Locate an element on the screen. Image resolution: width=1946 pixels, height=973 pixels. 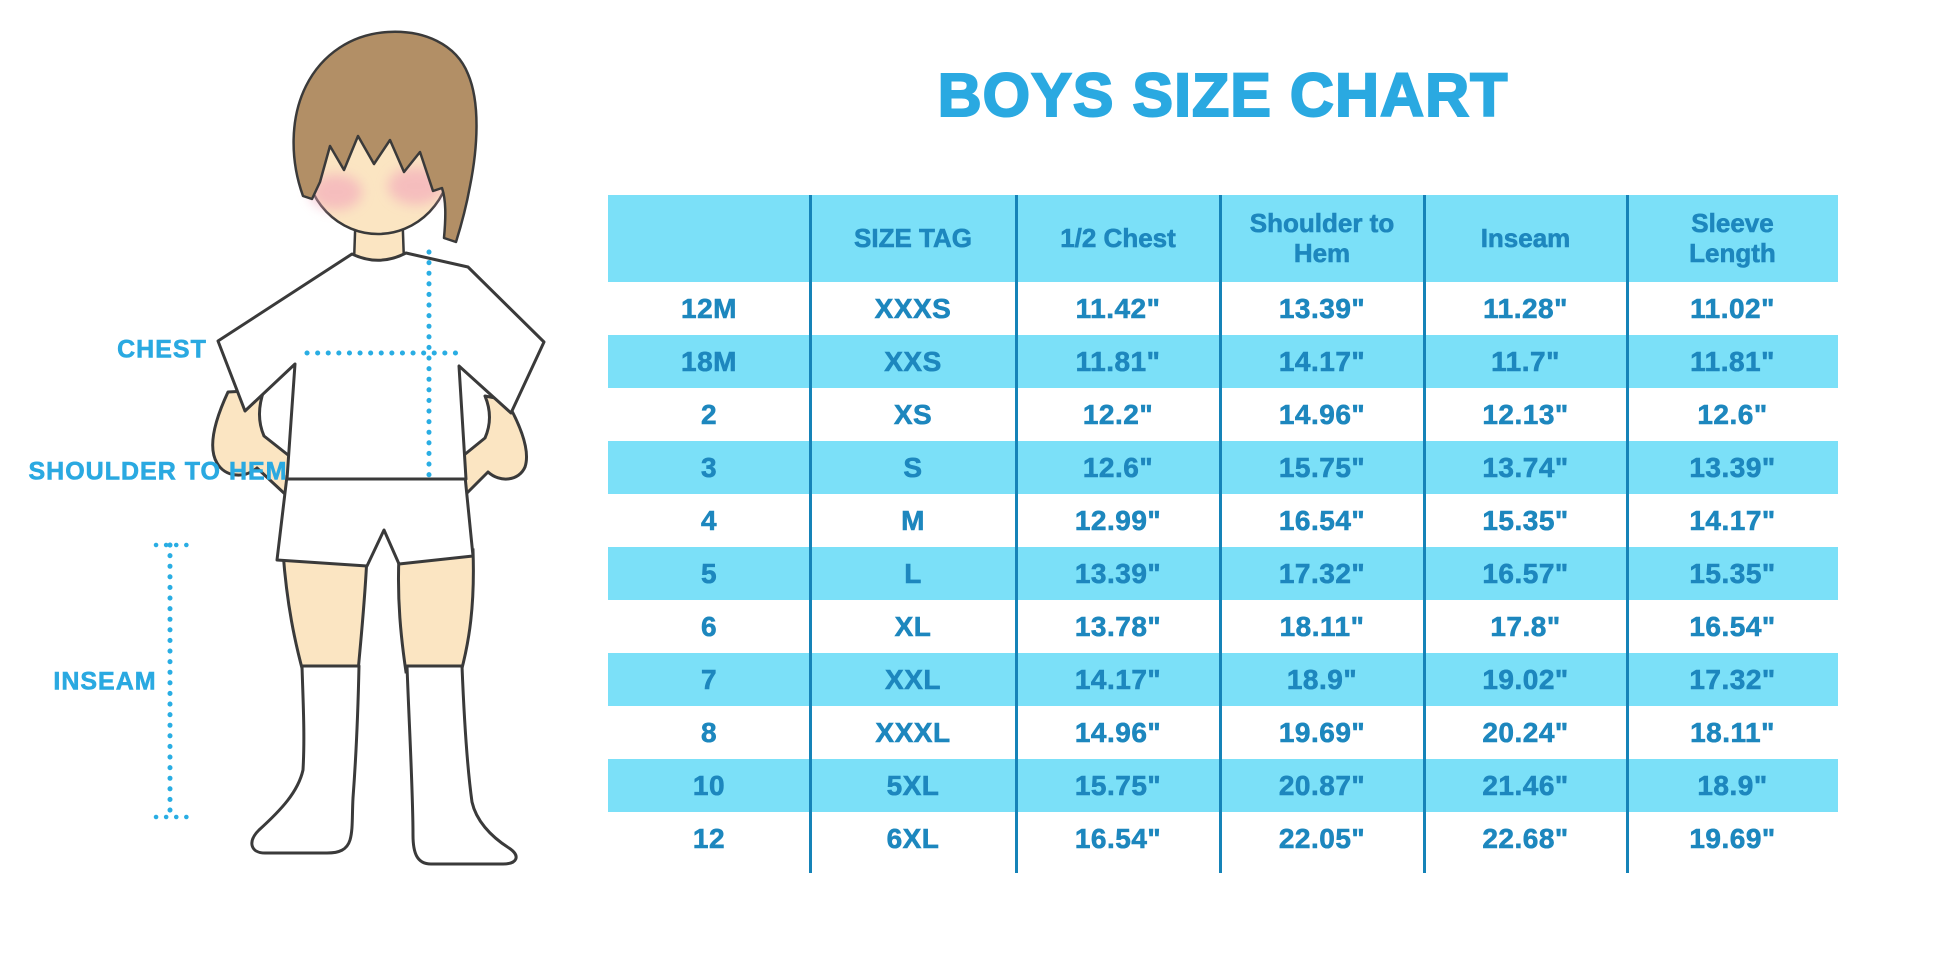
boy-left-sock is located at coordinates (305, 759).